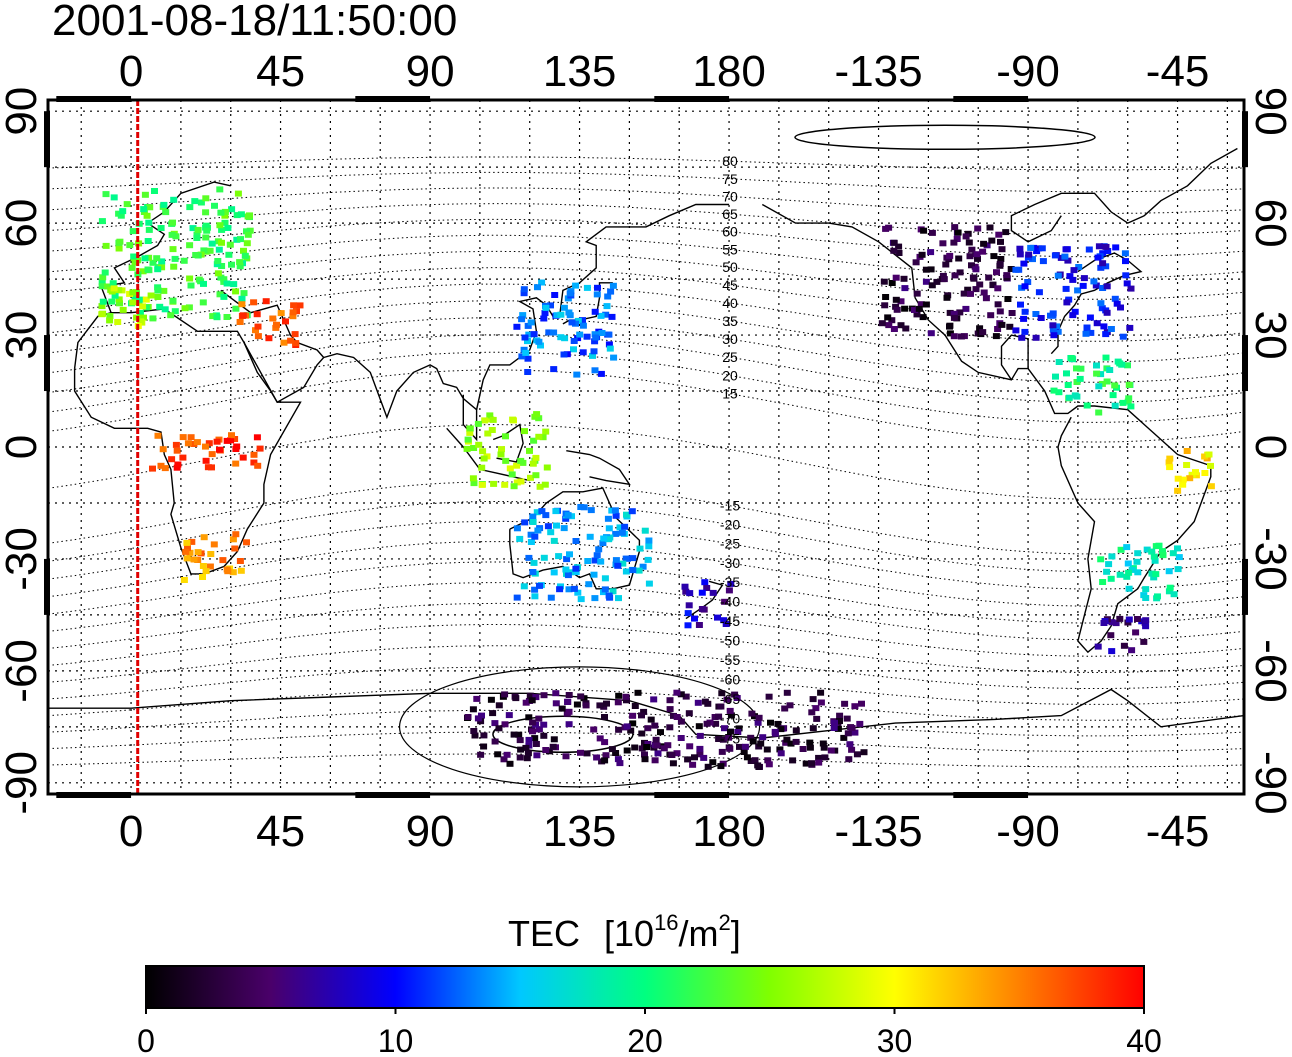  I want to click on mag-contour, so click(646, 704).